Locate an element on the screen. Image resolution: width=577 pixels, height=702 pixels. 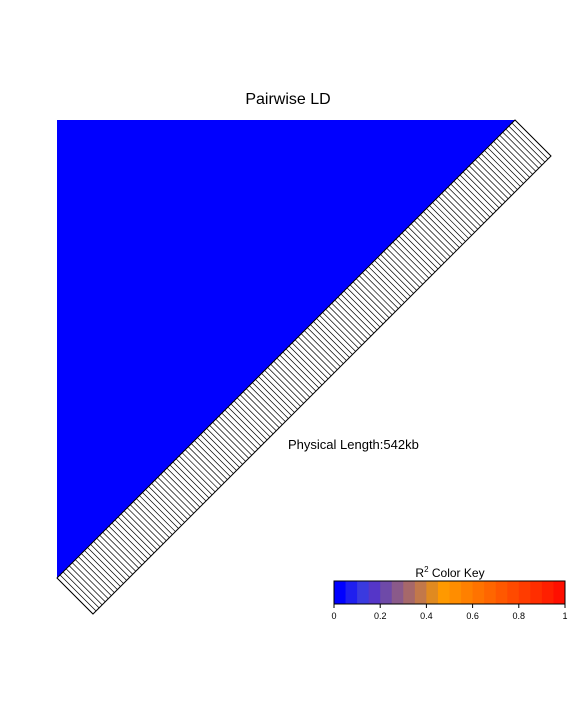
color-key-tick-label: 0 is located at coordinates (333, 616).